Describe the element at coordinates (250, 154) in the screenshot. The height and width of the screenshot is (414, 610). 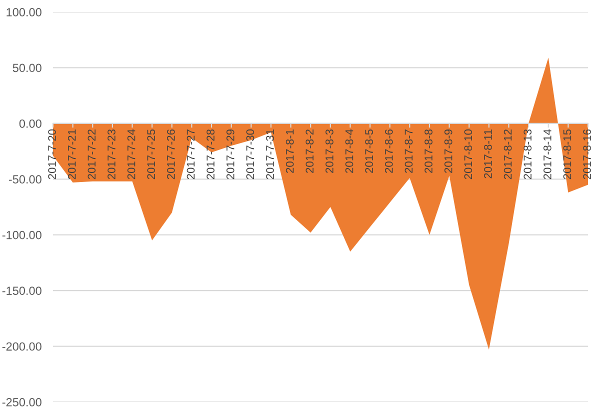
I see `x-tick-label: 2017-7-30` at that location.